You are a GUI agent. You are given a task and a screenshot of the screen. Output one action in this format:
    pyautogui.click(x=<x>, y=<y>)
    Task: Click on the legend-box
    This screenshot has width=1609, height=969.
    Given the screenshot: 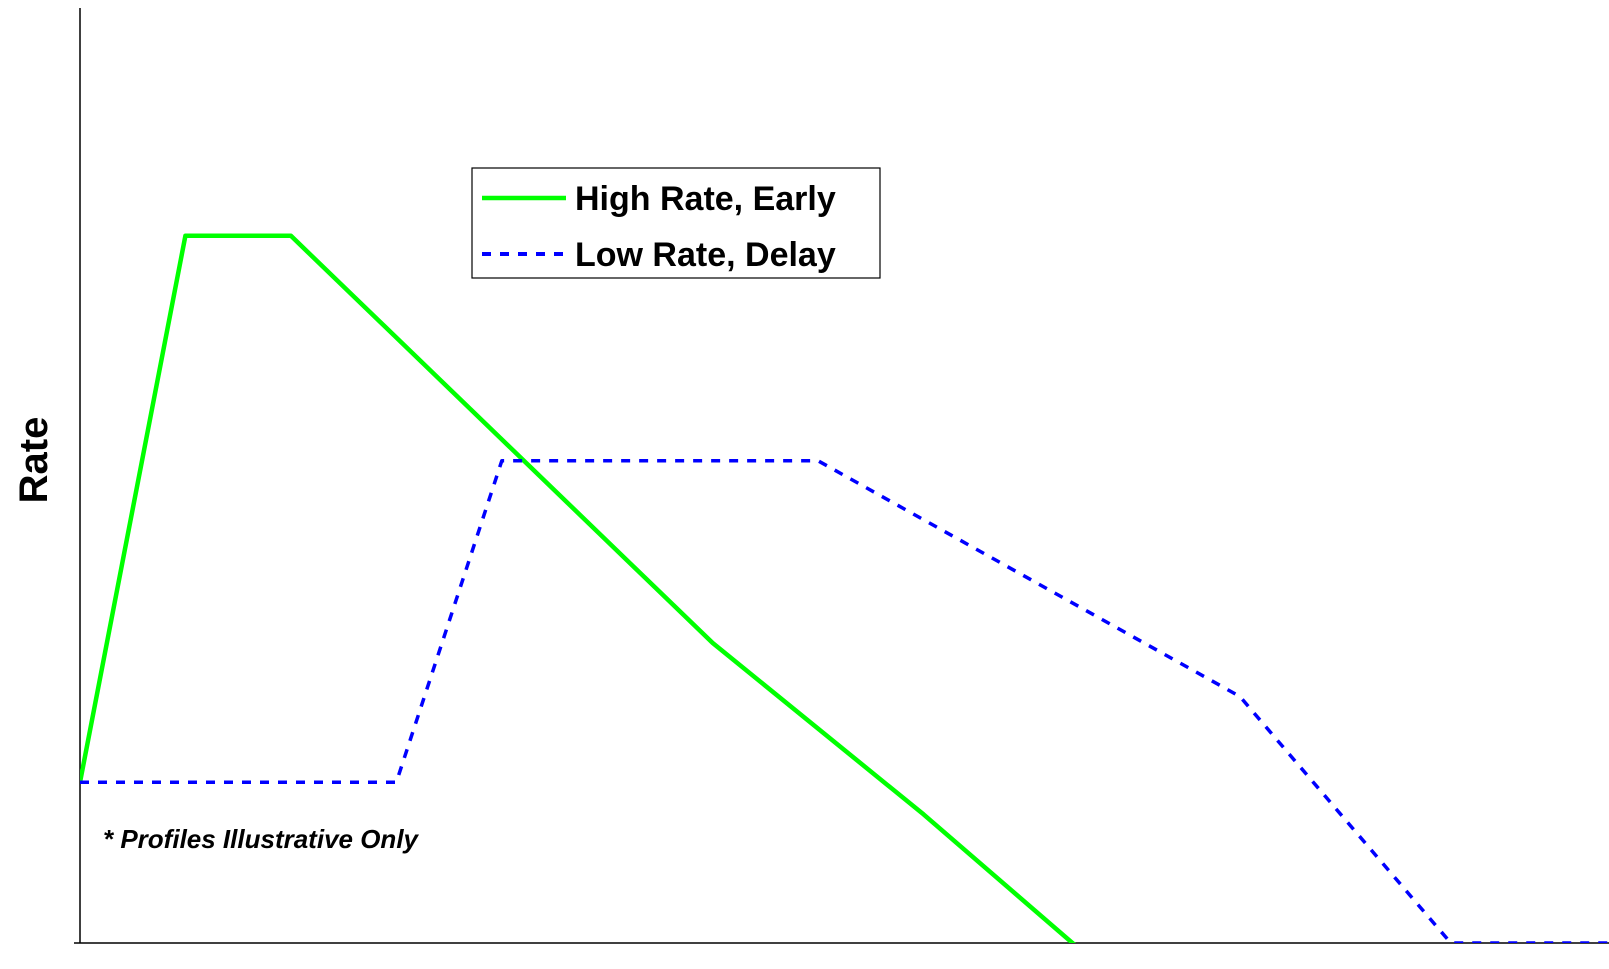 What is the action you would take?
    pyautogui.click(x=676, y=223)
    